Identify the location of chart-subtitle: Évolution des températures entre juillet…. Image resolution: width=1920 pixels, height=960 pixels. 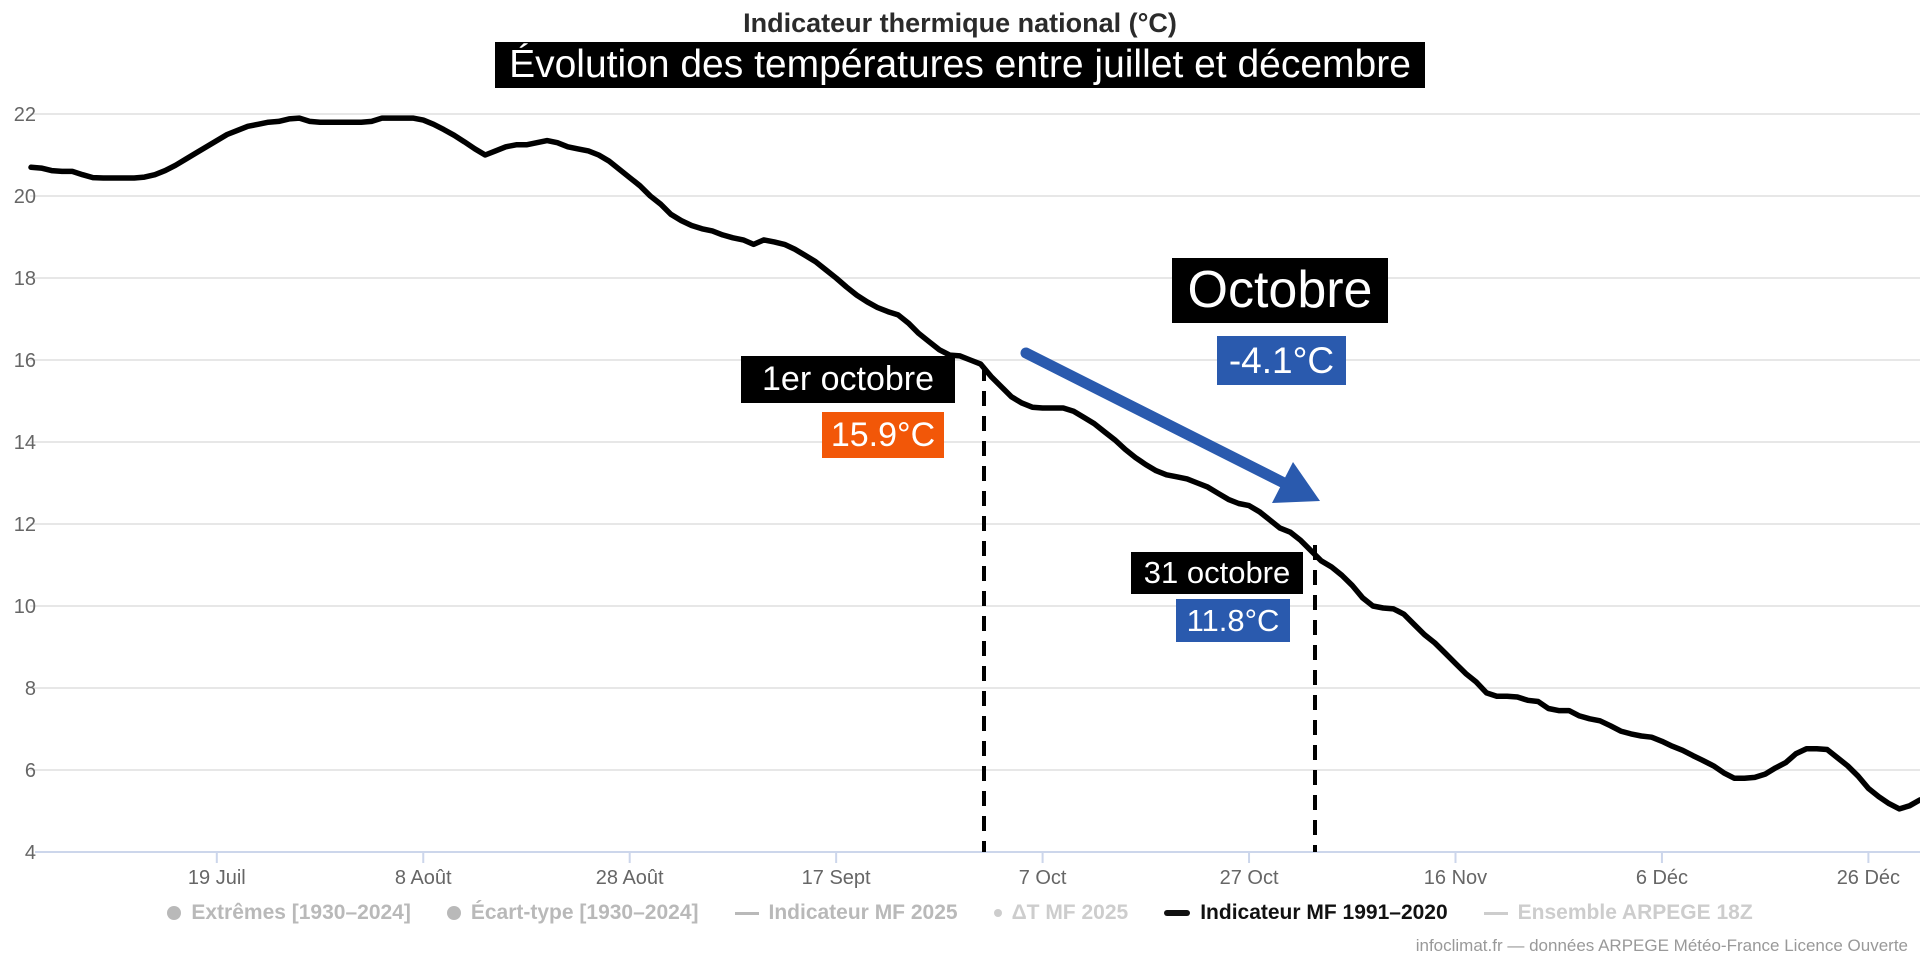
(960, 65).